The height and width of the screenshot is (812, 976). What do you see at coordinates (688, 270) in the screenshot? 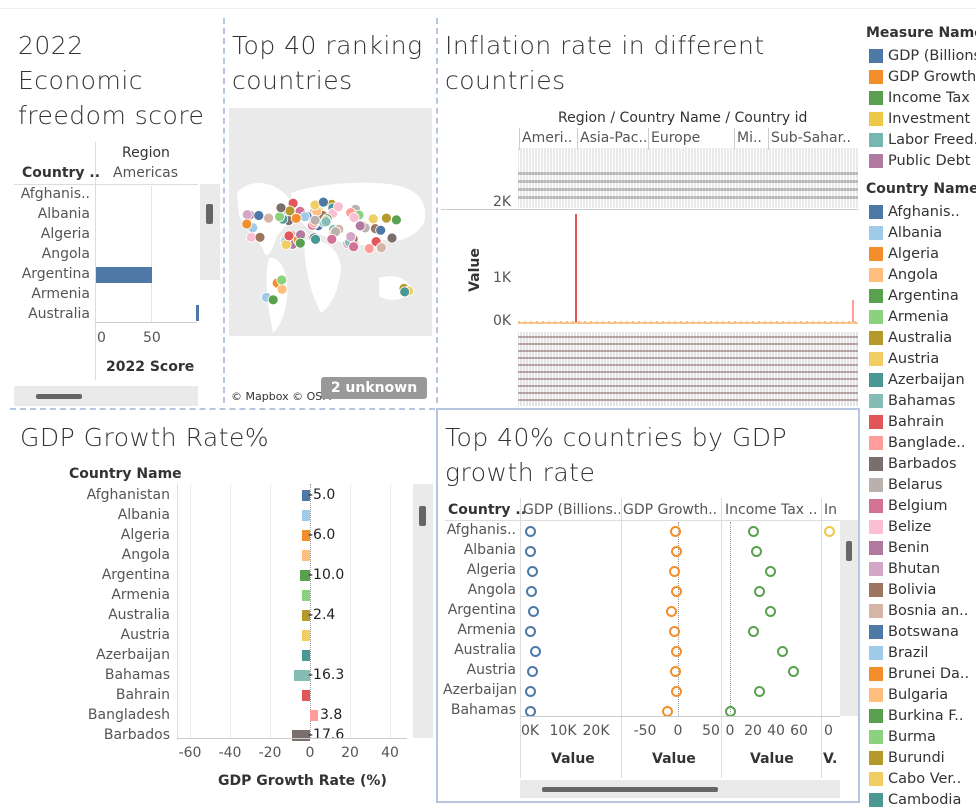
I see `inflation-plot` at bounding box center [688, 270].